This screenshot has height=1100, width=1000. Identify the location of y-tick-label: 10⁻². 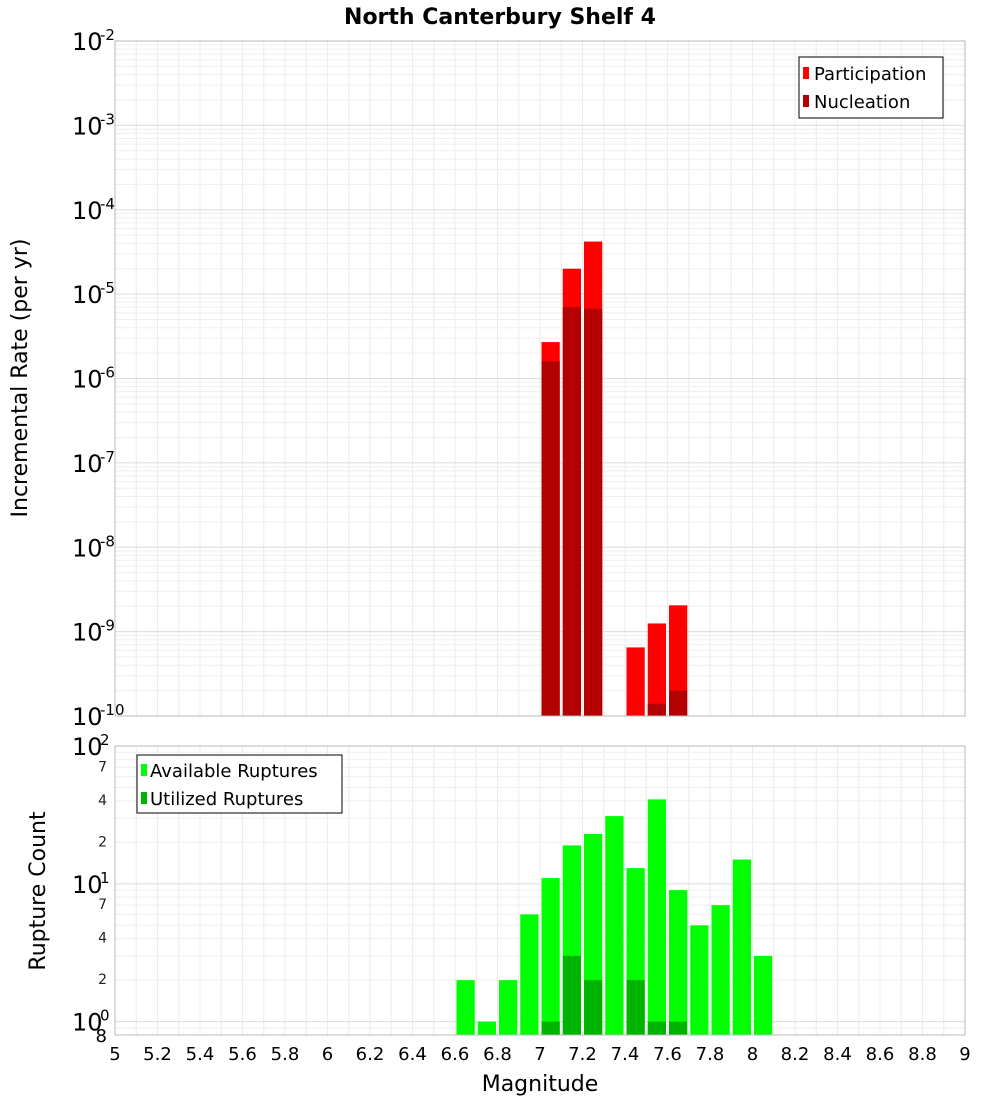
(93, 41).